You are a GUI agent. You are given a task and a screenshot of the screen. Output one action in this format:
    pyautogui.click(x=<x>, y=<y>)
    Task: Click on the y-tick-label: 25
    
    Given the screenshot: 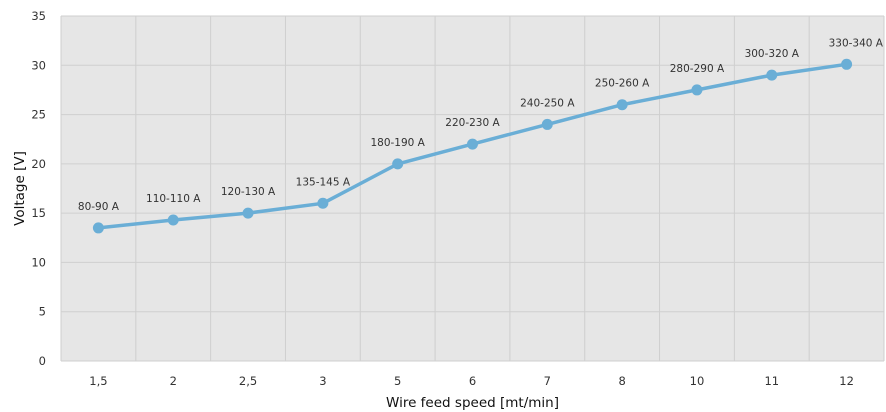 What is the action you would take?
    pyautogui.click(x=38, y=115)
    